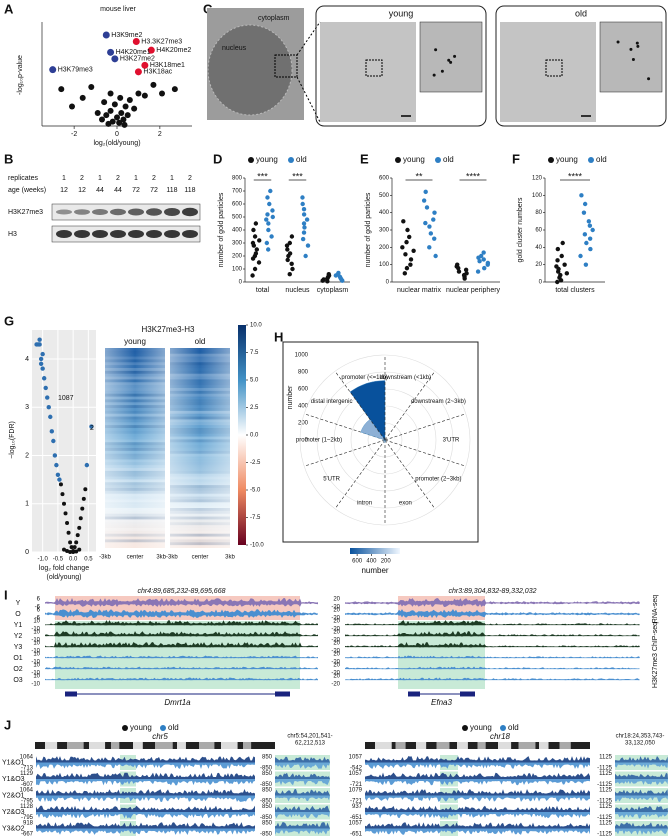 Image resolution: width=670 pixels, height=839 pixels. Describe the element at coordinates (451, 441) in the screenshot. I see `sector-label: 3'UTR` at that location.